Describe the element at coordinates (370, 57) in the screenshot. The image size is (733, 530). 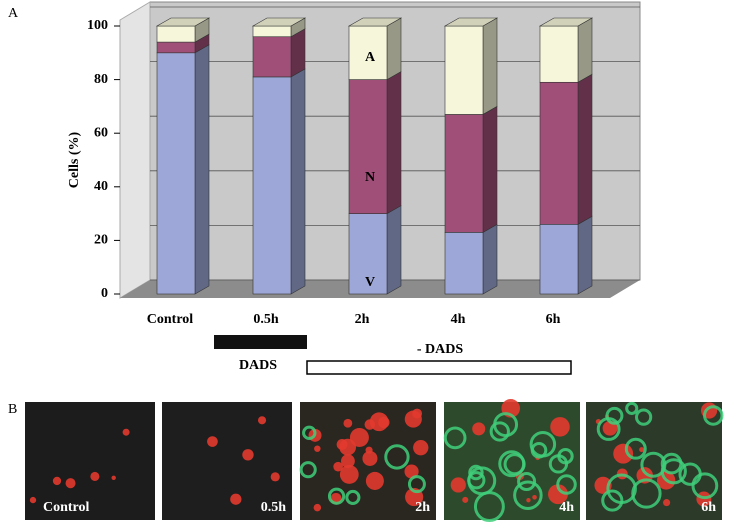
I see `series-label: A` at that location.